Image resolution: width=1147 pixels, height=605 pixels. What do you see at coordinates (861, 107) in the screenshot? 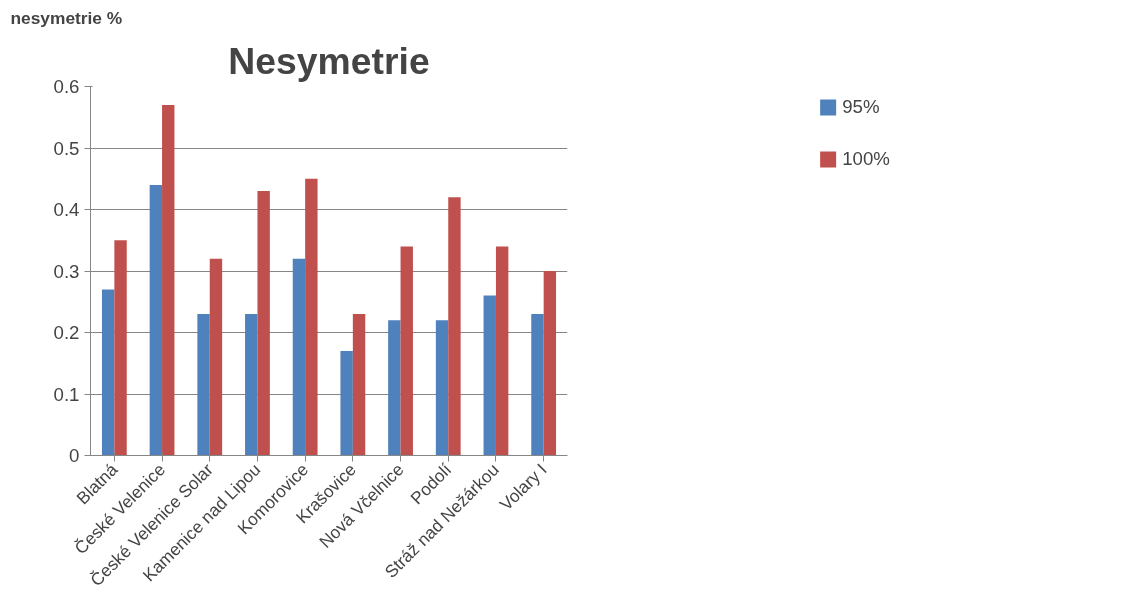
I see `legend-label: 95%` at bounding box center [861, 107].